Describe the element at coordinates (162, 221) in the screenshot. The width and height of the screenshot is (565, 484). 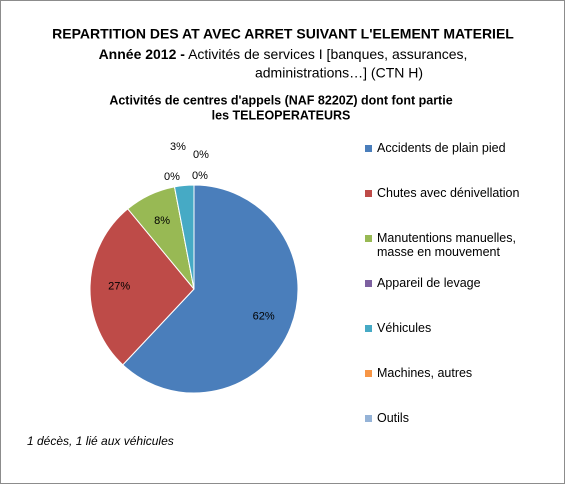
I see `data-label: 8%` at that location.